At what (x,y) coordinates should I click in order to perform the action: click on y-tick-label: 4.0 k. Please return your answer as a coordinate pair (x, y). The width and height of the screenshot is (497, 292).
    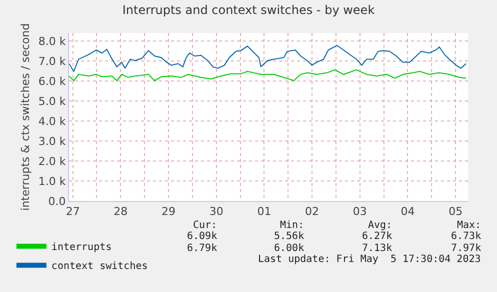
    Looking at the image, I should click on (52, 121).